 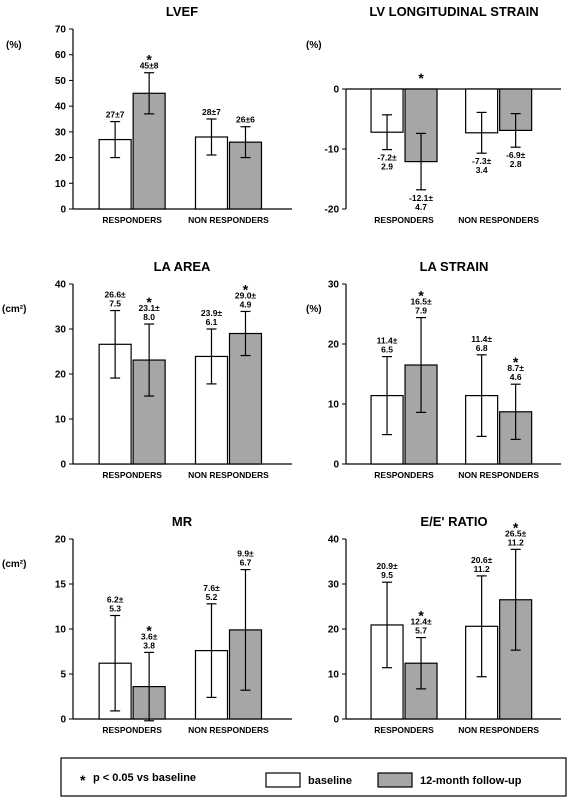 I want to click on y-tick-label: 15, so click(x=61, y=585).